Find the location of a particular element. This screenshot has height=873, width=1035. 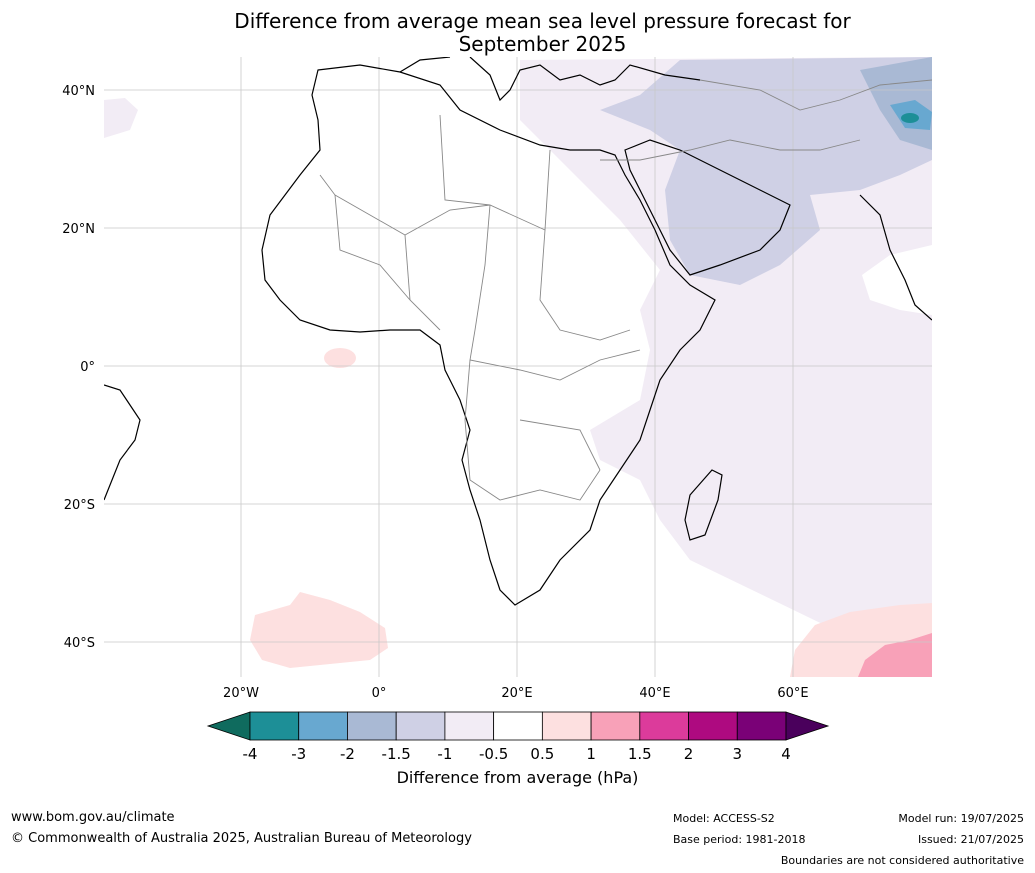

footer-model: Model: ACCESS-S2 is located at coordinates (724, 818).